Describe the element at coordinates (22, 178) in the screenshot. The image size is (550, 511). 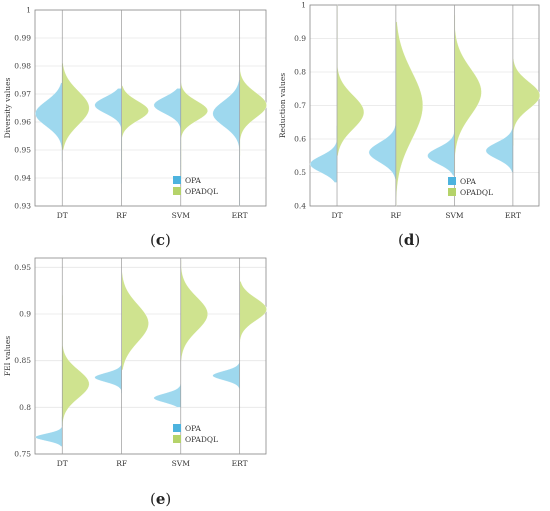
I see `y-tick-label: 0.94` at that location.